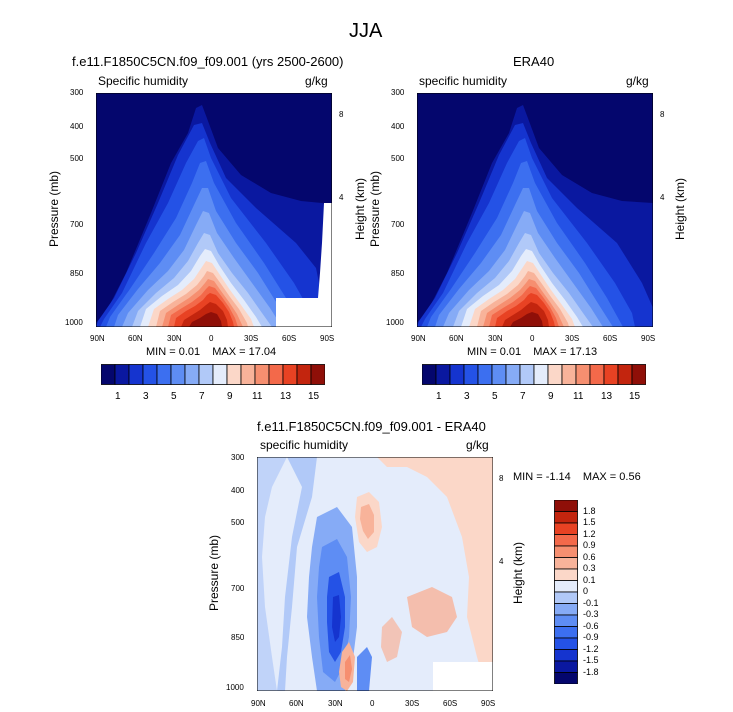  What do you see at coordinates (238, 457) in the screenshot?
I see `panel3-ytick-300: 300` at bounding box center [238, 457].